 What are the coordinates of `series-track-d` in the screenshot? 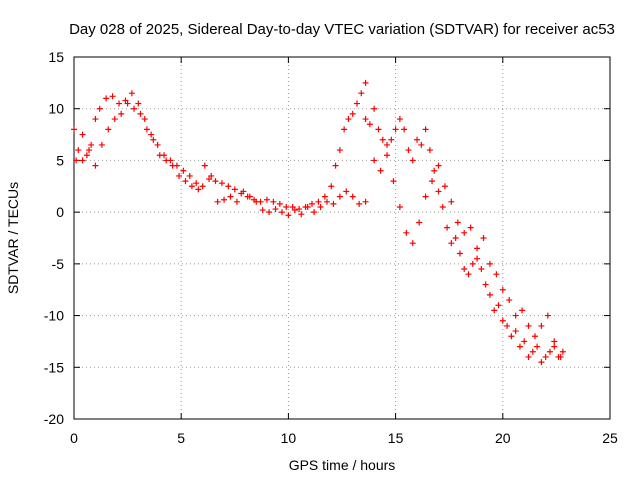 It's located at (467, 256).